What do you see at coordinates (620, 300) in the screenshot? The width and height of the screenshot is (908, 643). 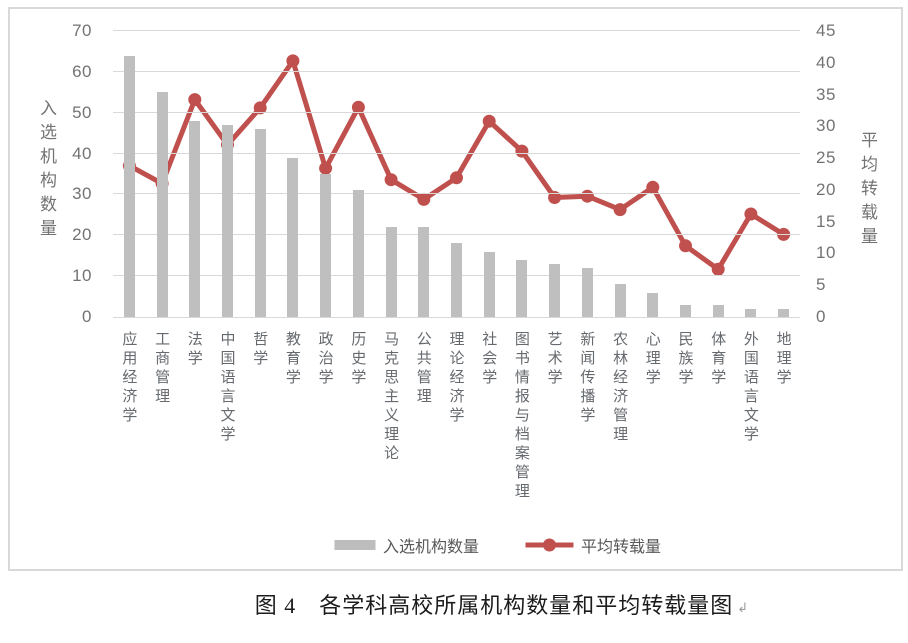 I see `bar-农林经济管理` at bounding box center [620, 300].